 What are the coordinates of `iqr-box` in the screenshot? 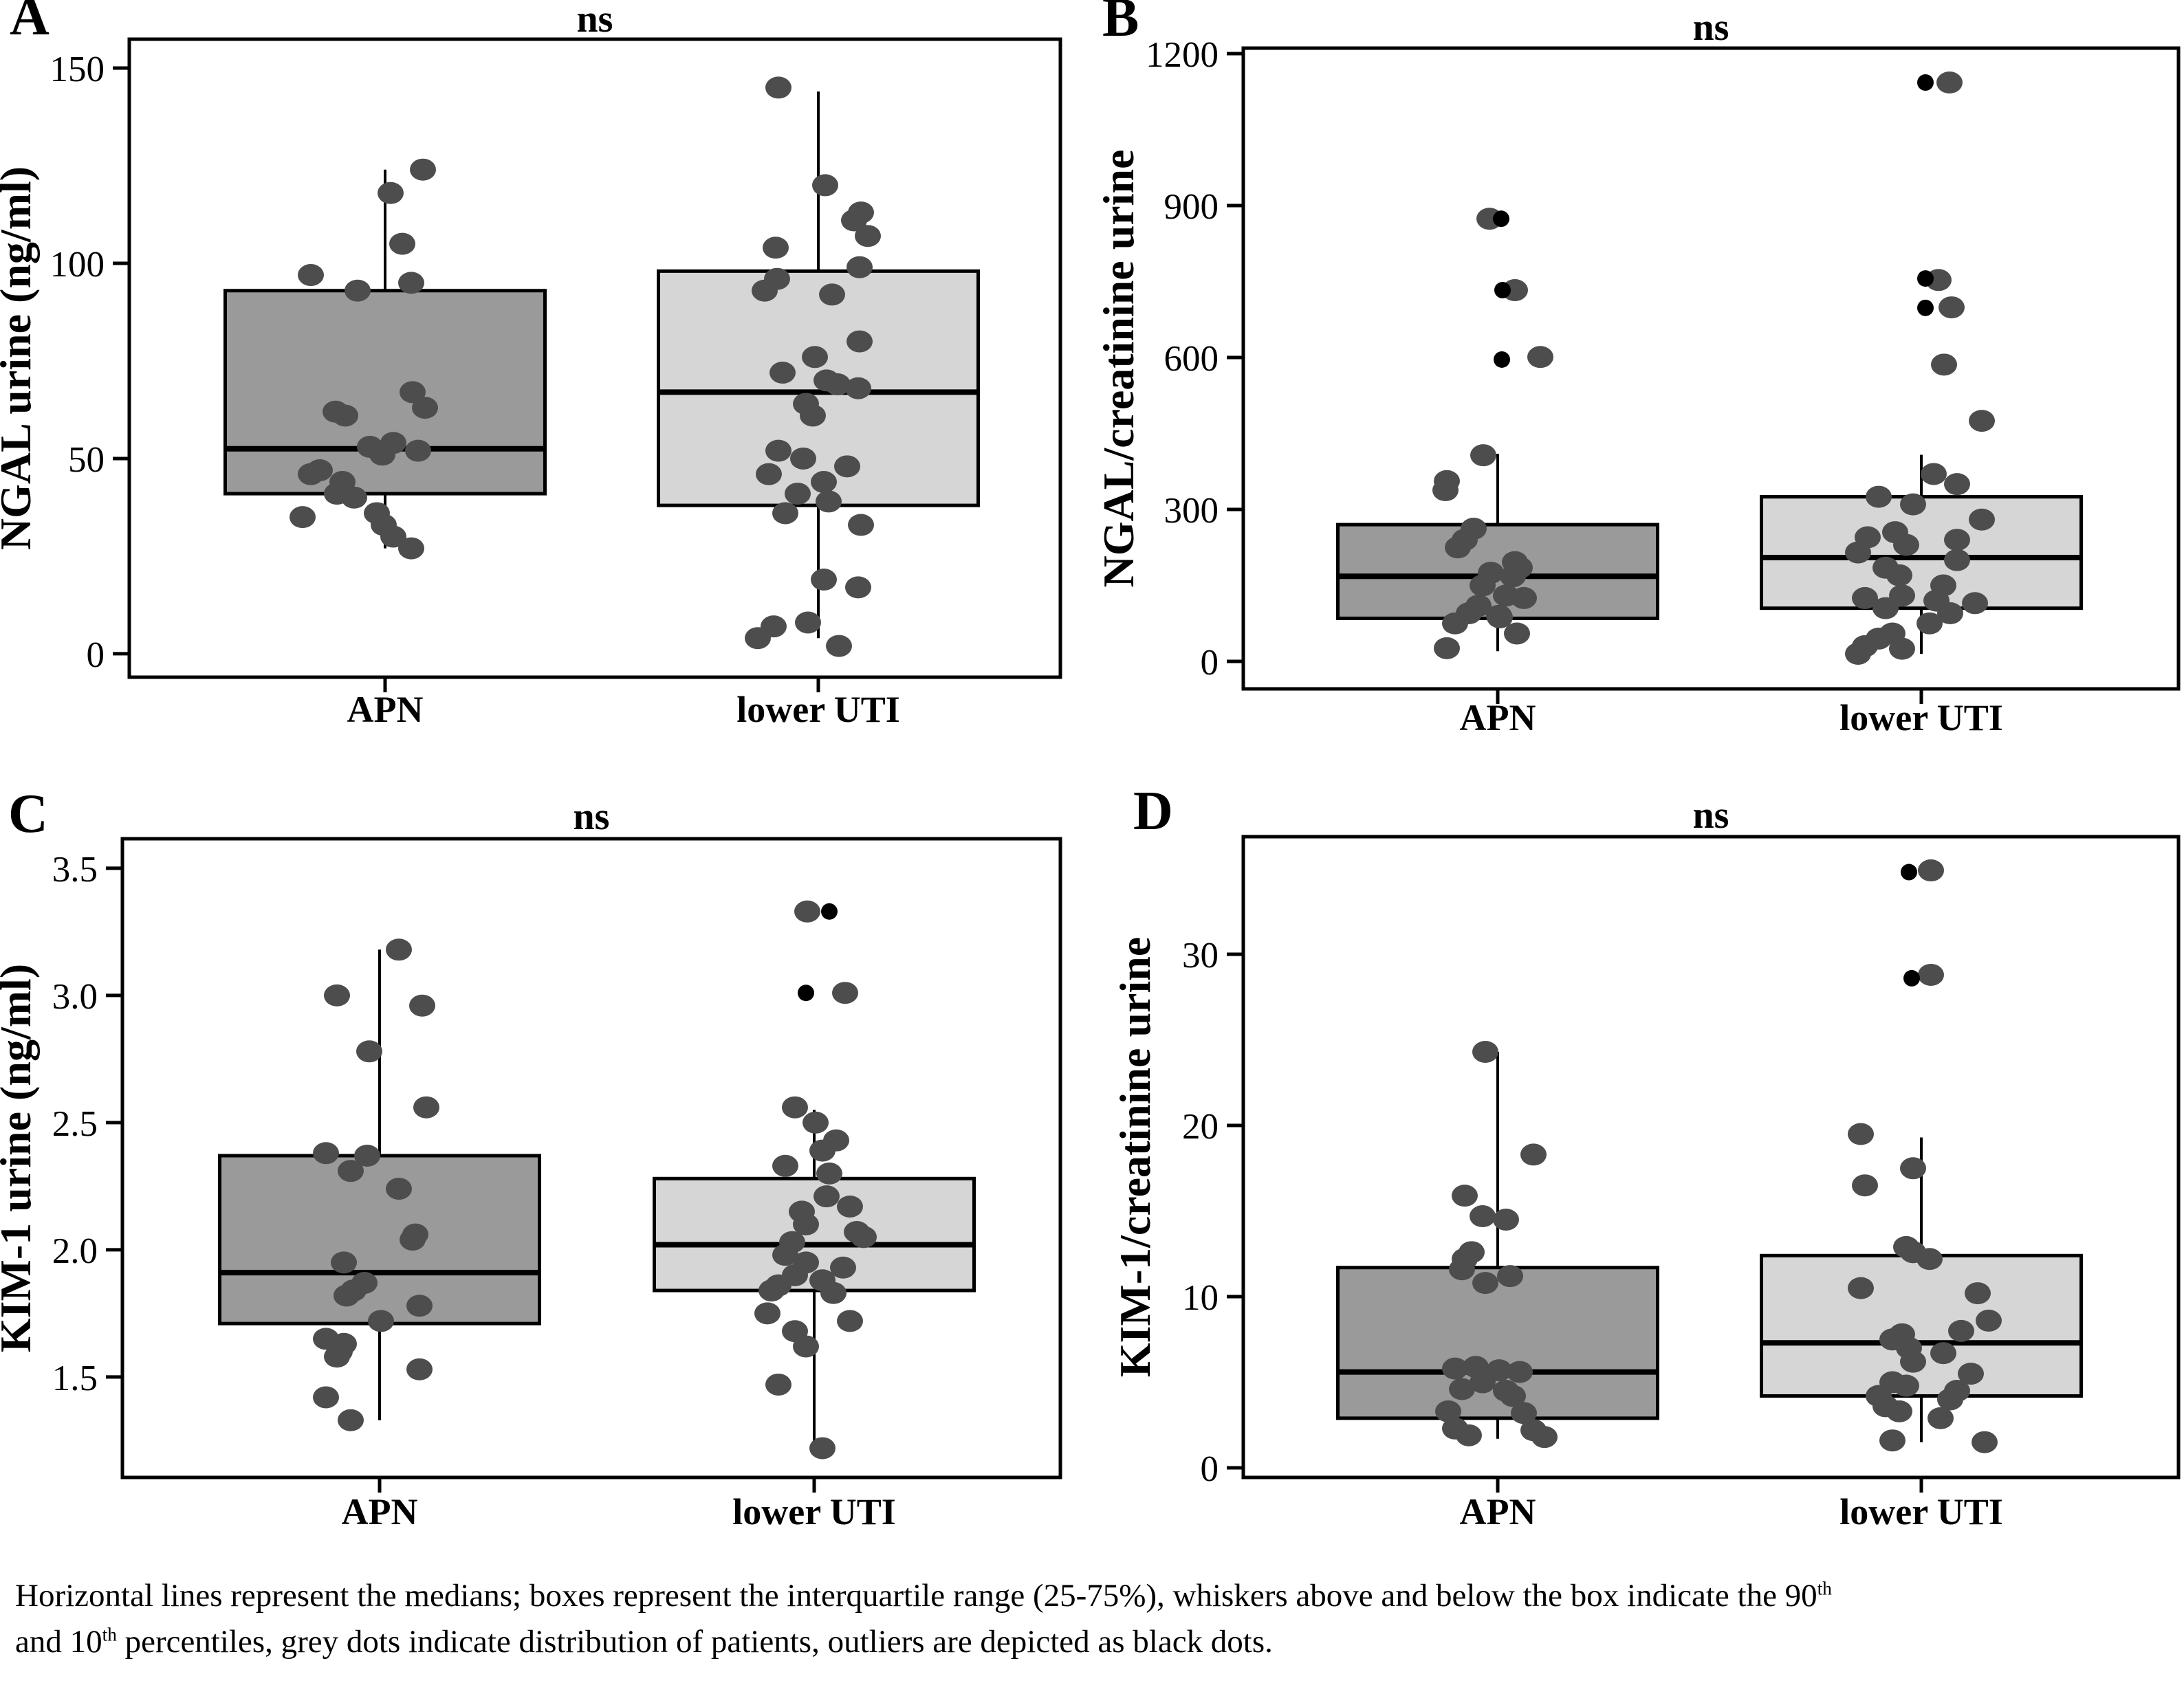 It's located at (1921, 552).